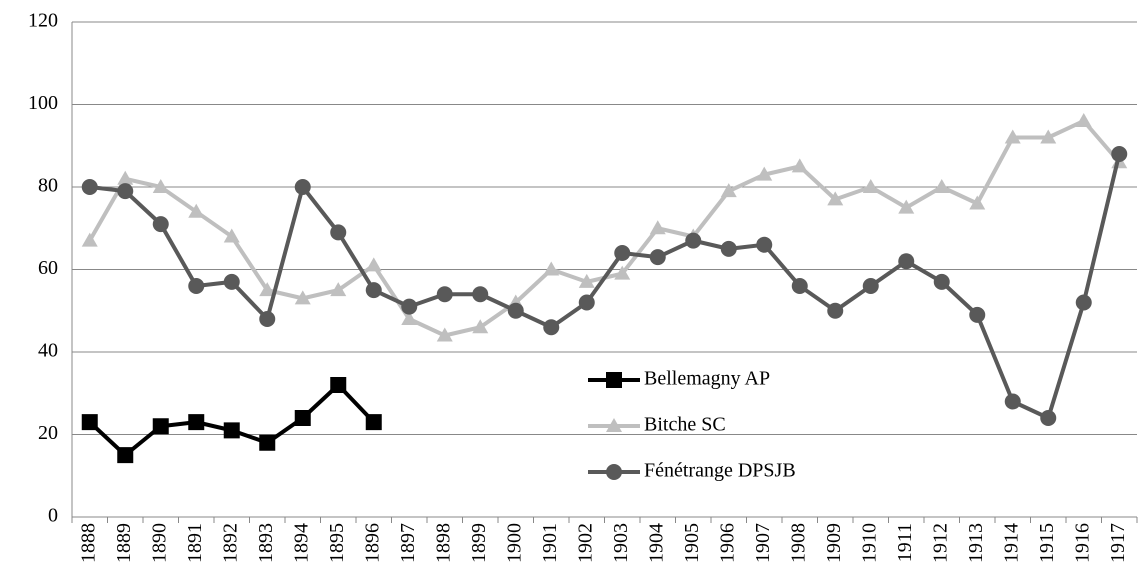 The image size is (1139, 585). Describe the element at coordinates (1118, 543) in the screenshot. I see `x-tick-label: 1917` at that location.